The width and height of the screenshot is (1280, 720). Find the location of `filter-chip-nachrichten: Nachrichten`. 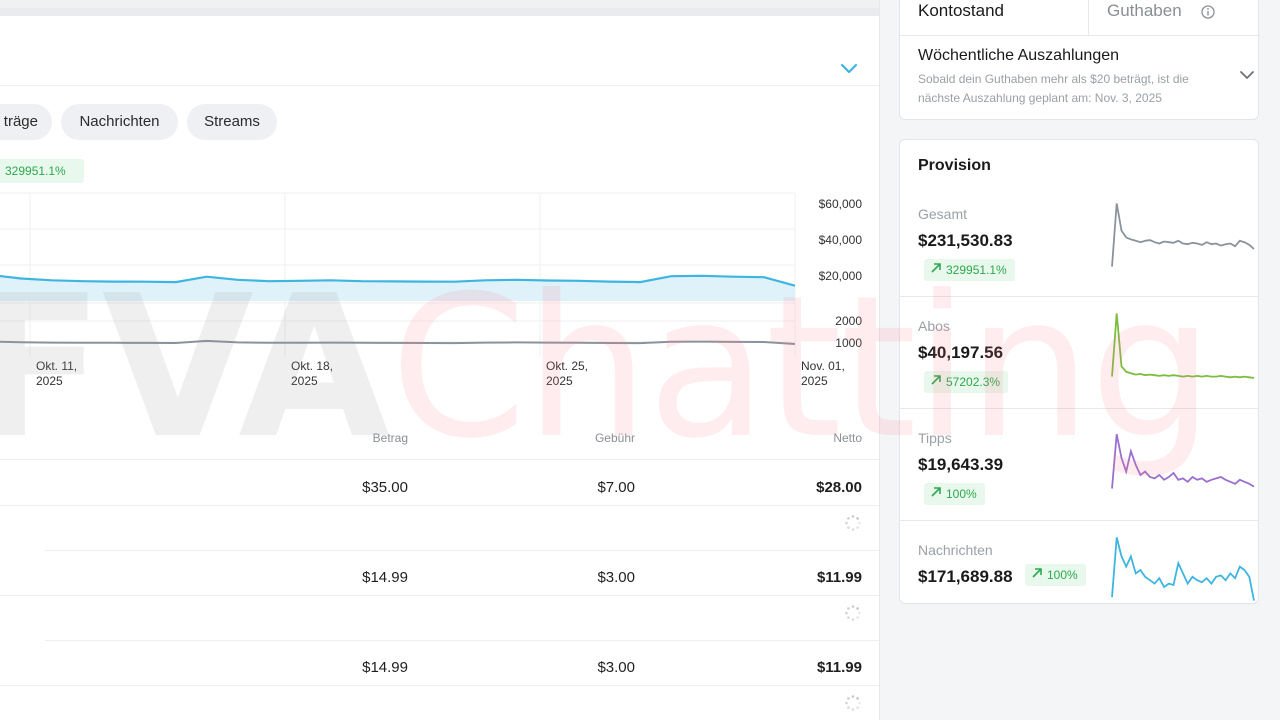

filter-chip-nachrichten: Nachrichten is located at coordinates (119, 122).